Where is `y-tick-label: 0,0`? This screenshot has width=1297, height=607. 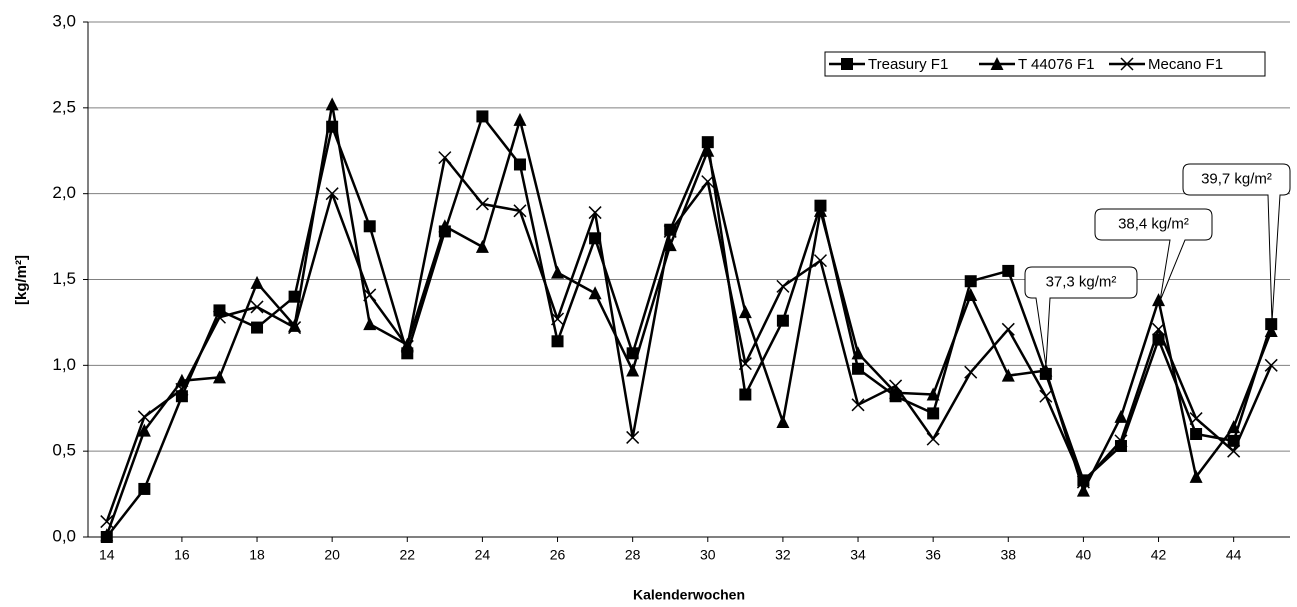 y-tick-label: 0,0 is located at coordinates (64, 535).